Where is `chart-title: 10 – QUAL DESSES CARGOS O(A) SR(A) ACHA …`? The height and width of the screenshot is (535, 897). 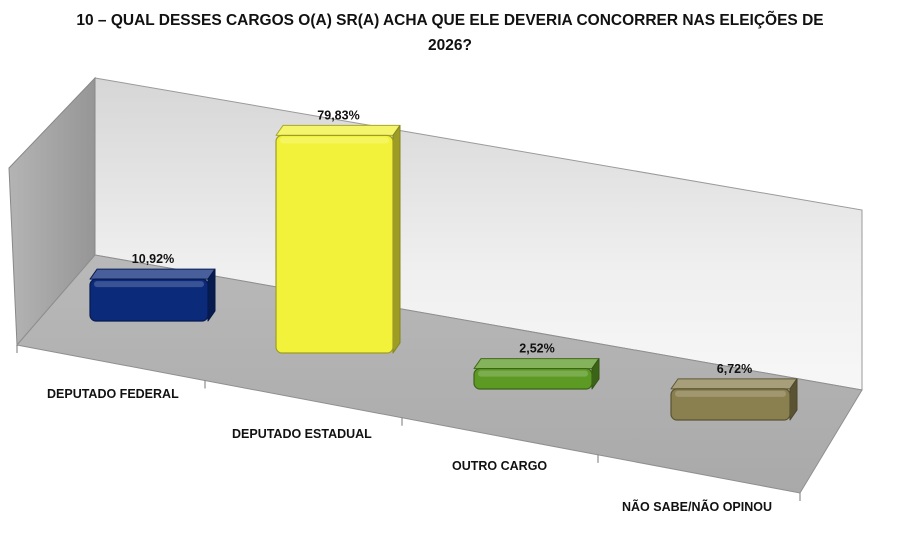
chart-title: 10 – QUAL DESSES CARGOS O(A) SR(A) ACHA … is located at coordinates (450, 33).